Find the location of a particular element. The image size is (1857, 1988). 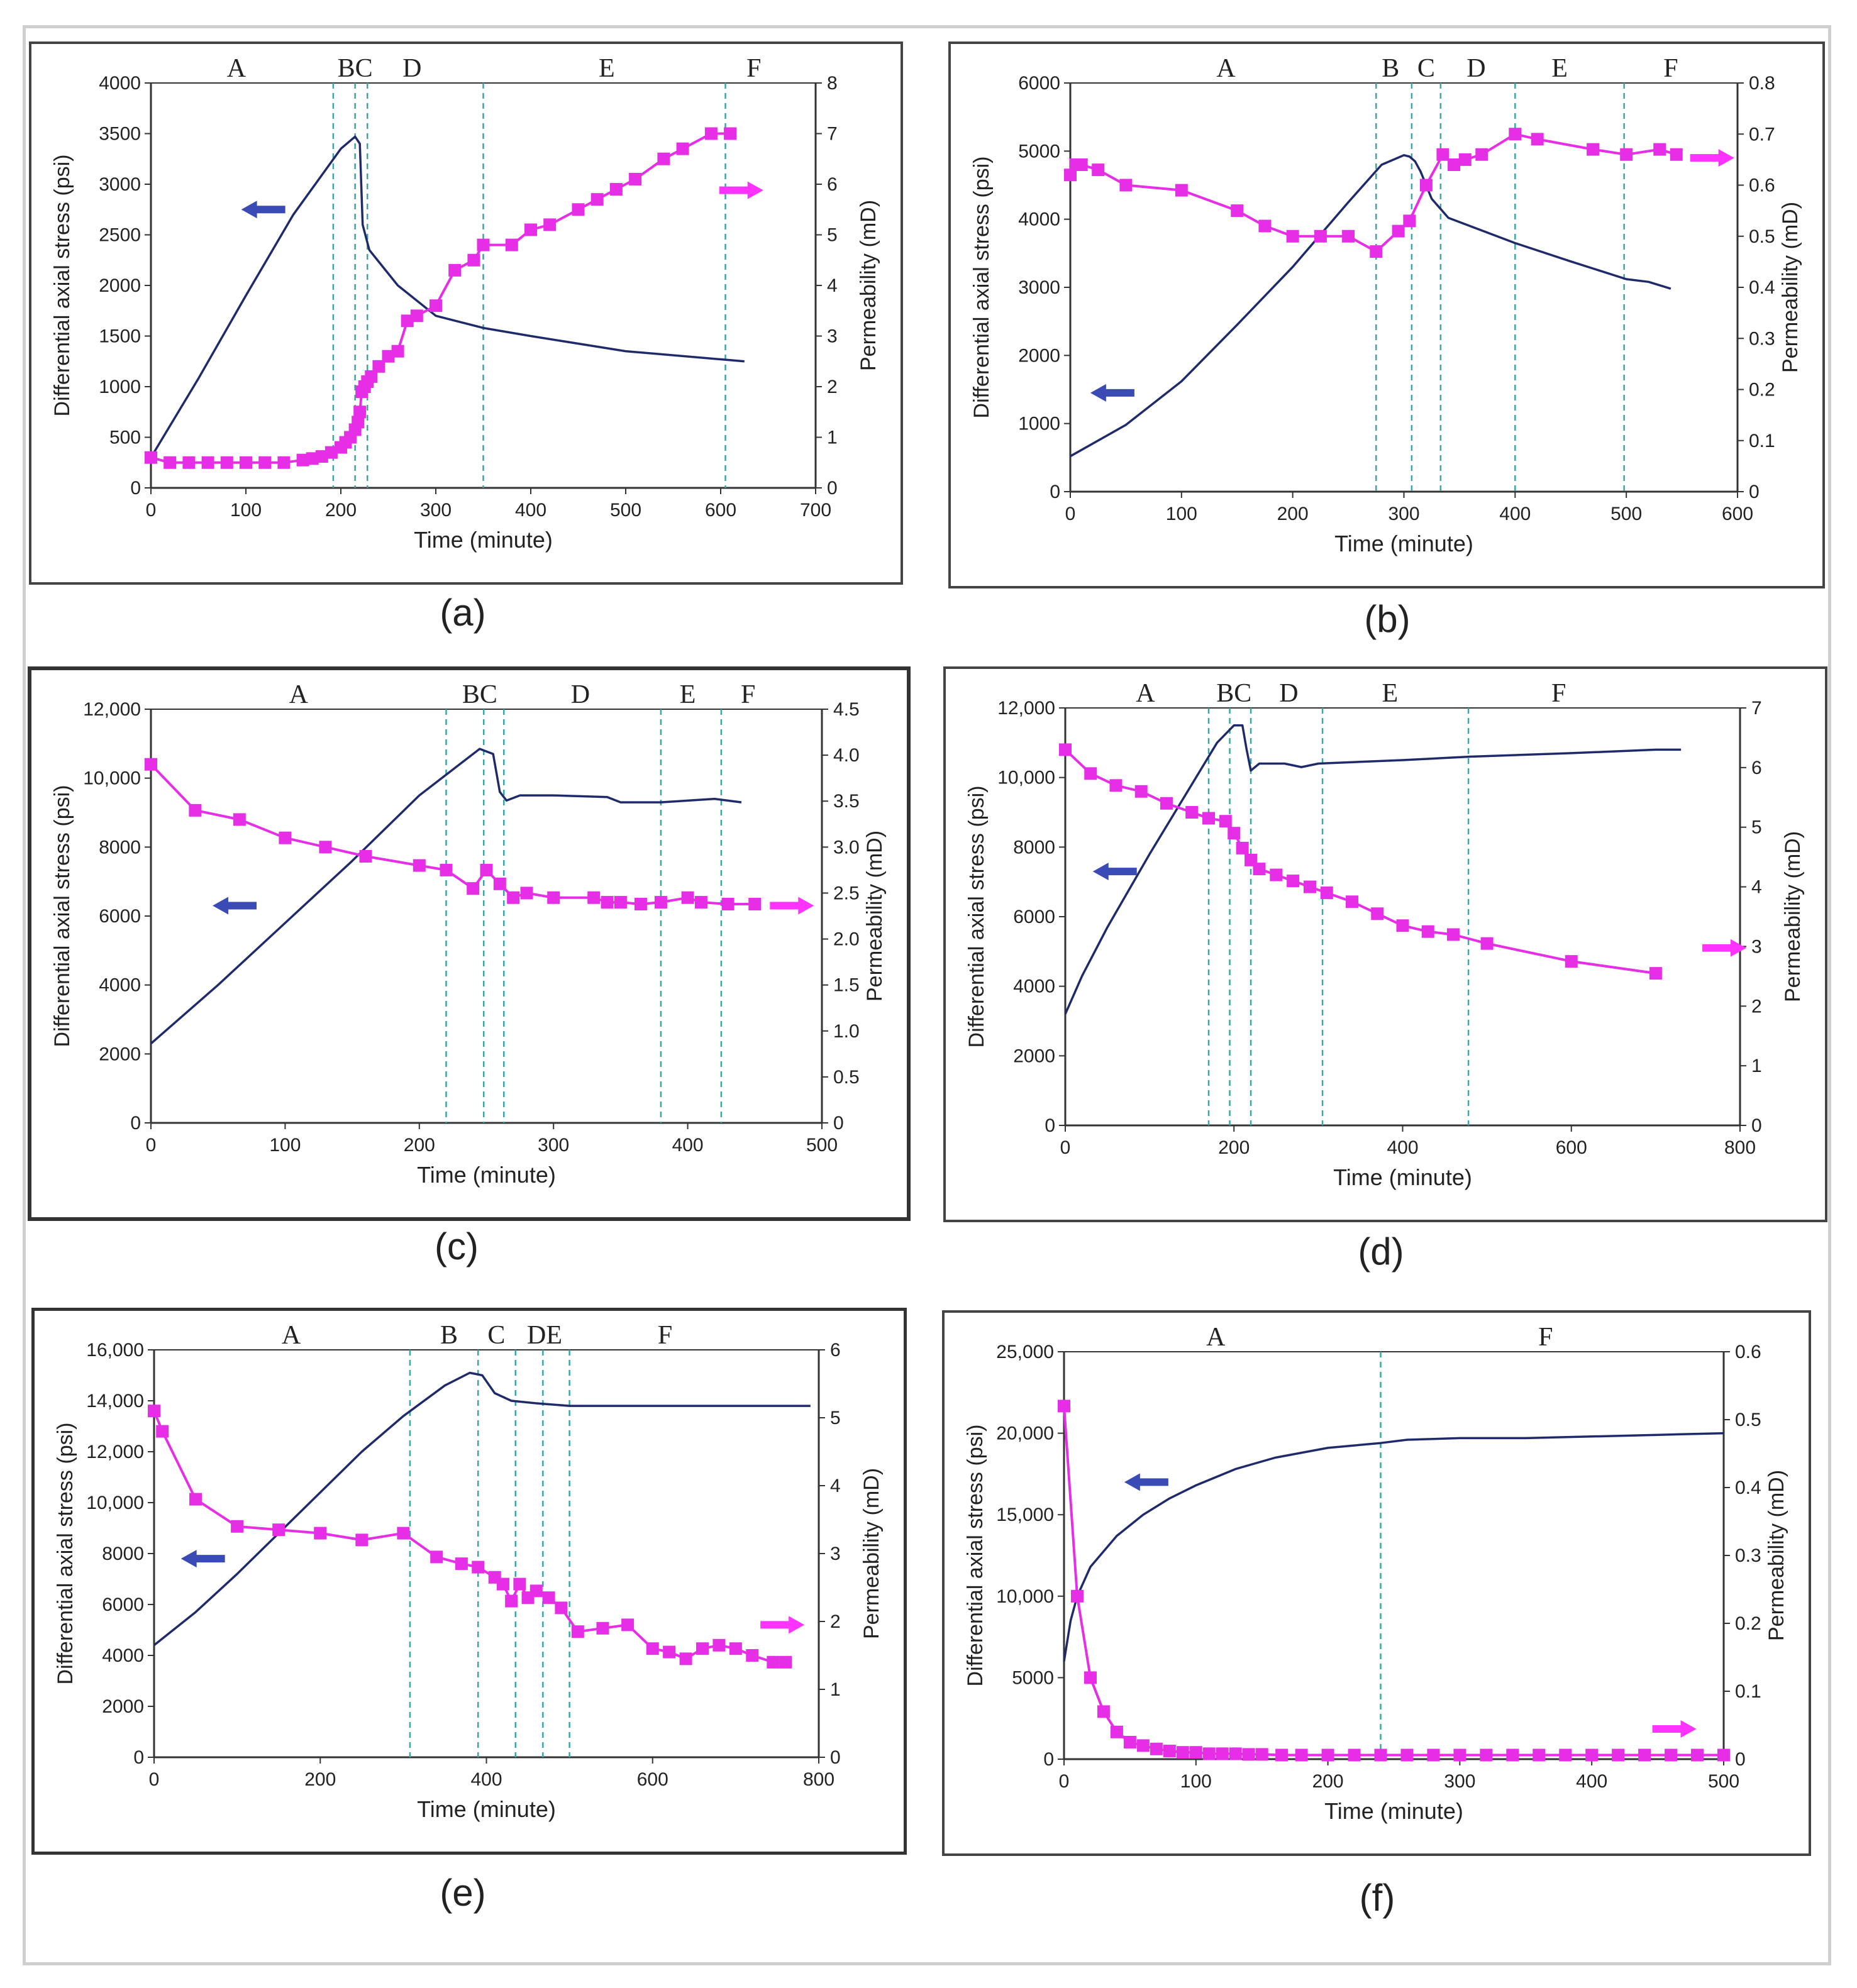

stage-label-b: D is located at coordinates (1475, 68).